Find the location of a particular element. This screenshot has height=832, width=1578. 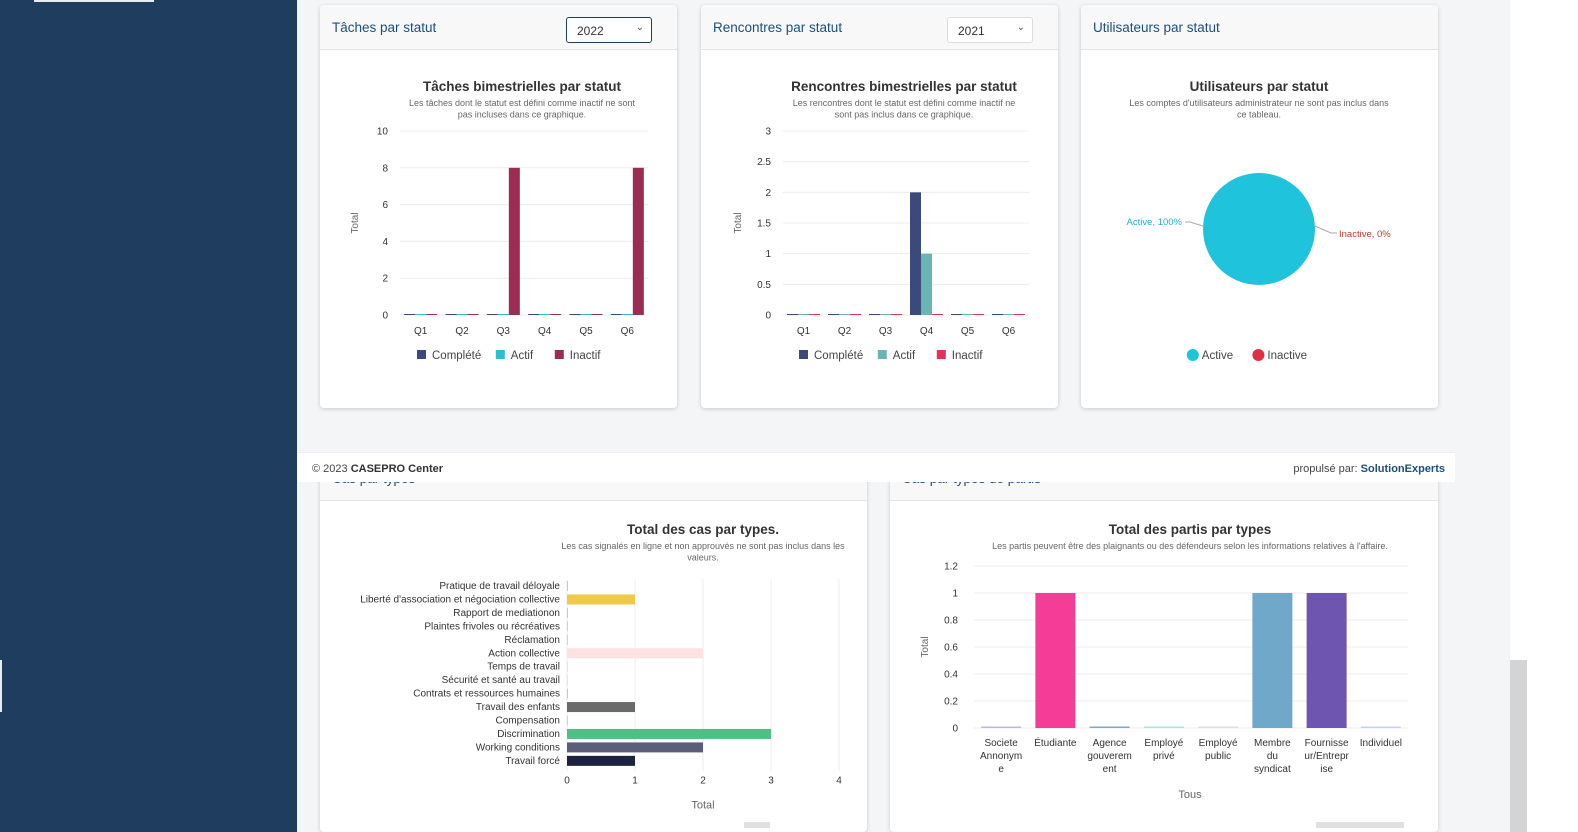

x-tick-label: gouverem is located at coordinates (1109, 756).